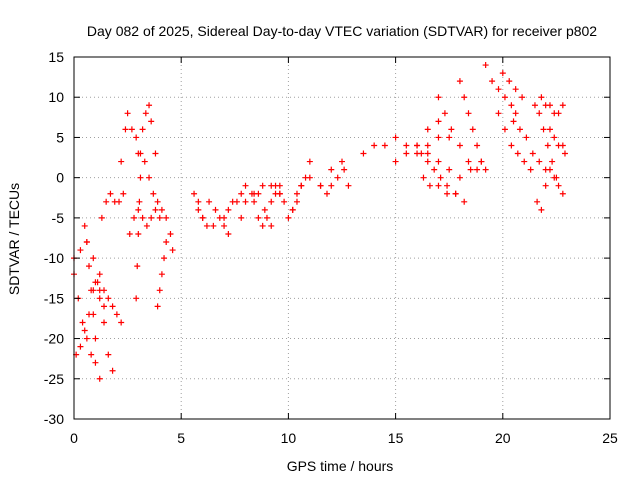 The image size is (640, 480). Describe the element at coordinates (610, 438) in the screenshot. I see `x-tick-label: 25` at that location.